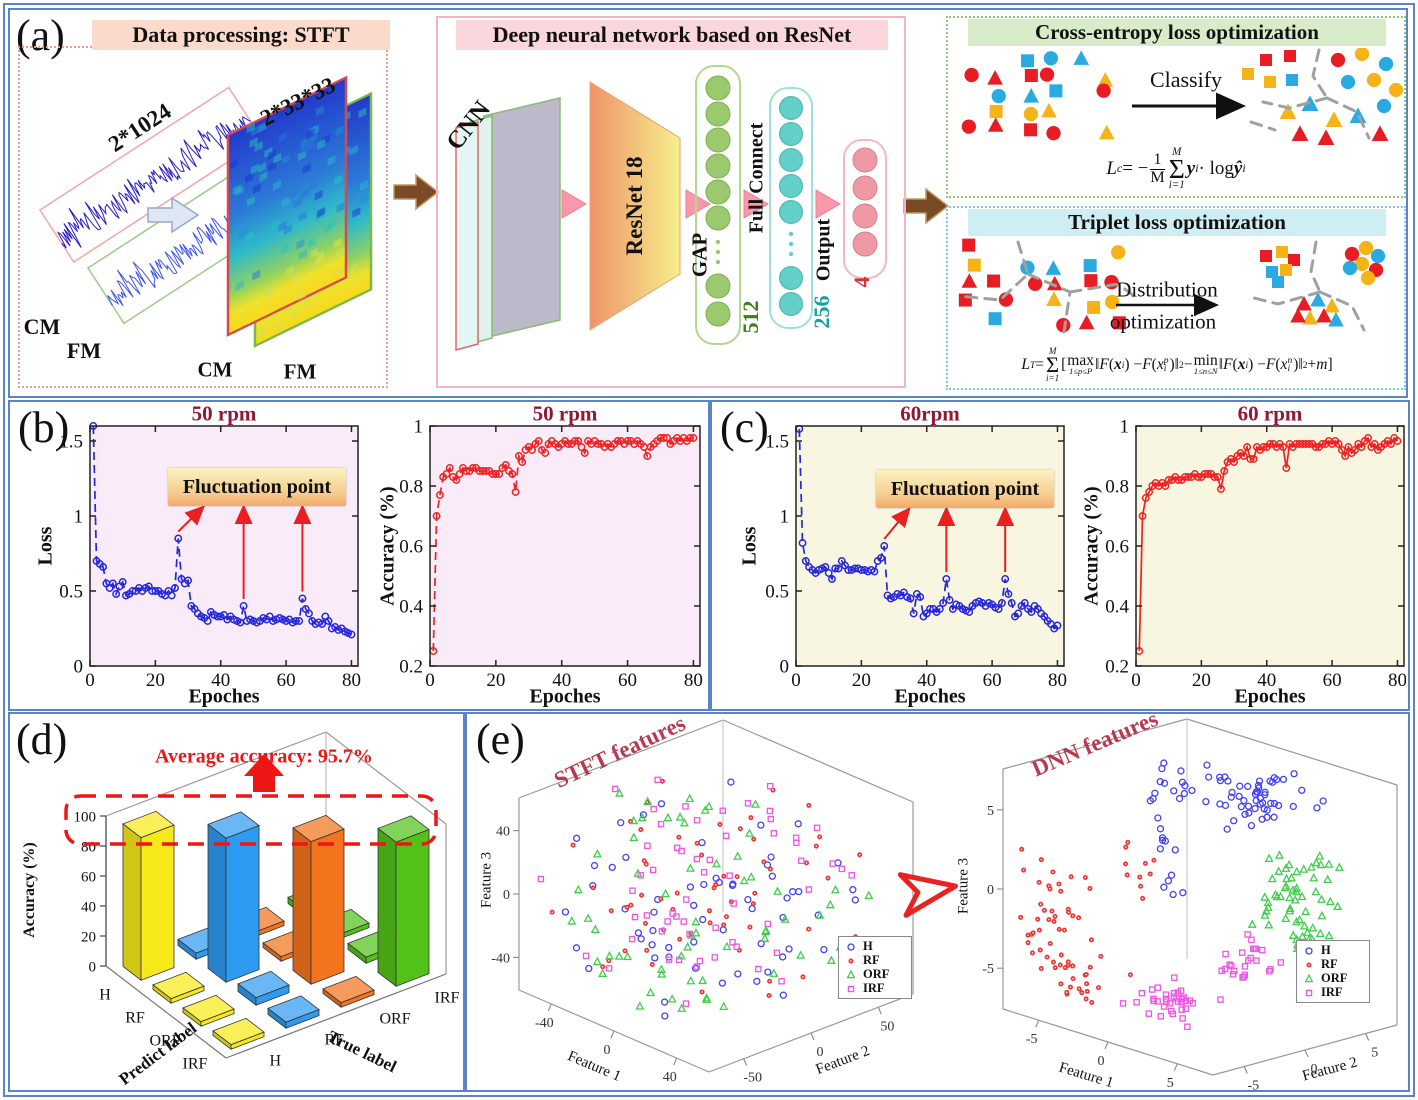  I want to click on cross-entropy-header-label: Cross-entropy loss optimization, so click(1177, 32).